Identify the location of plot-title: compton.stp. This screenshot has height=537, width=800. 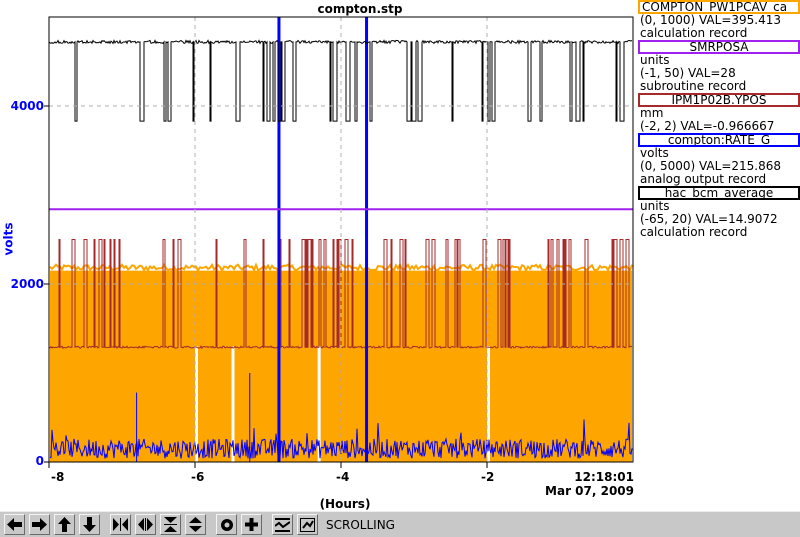
(360, 9).